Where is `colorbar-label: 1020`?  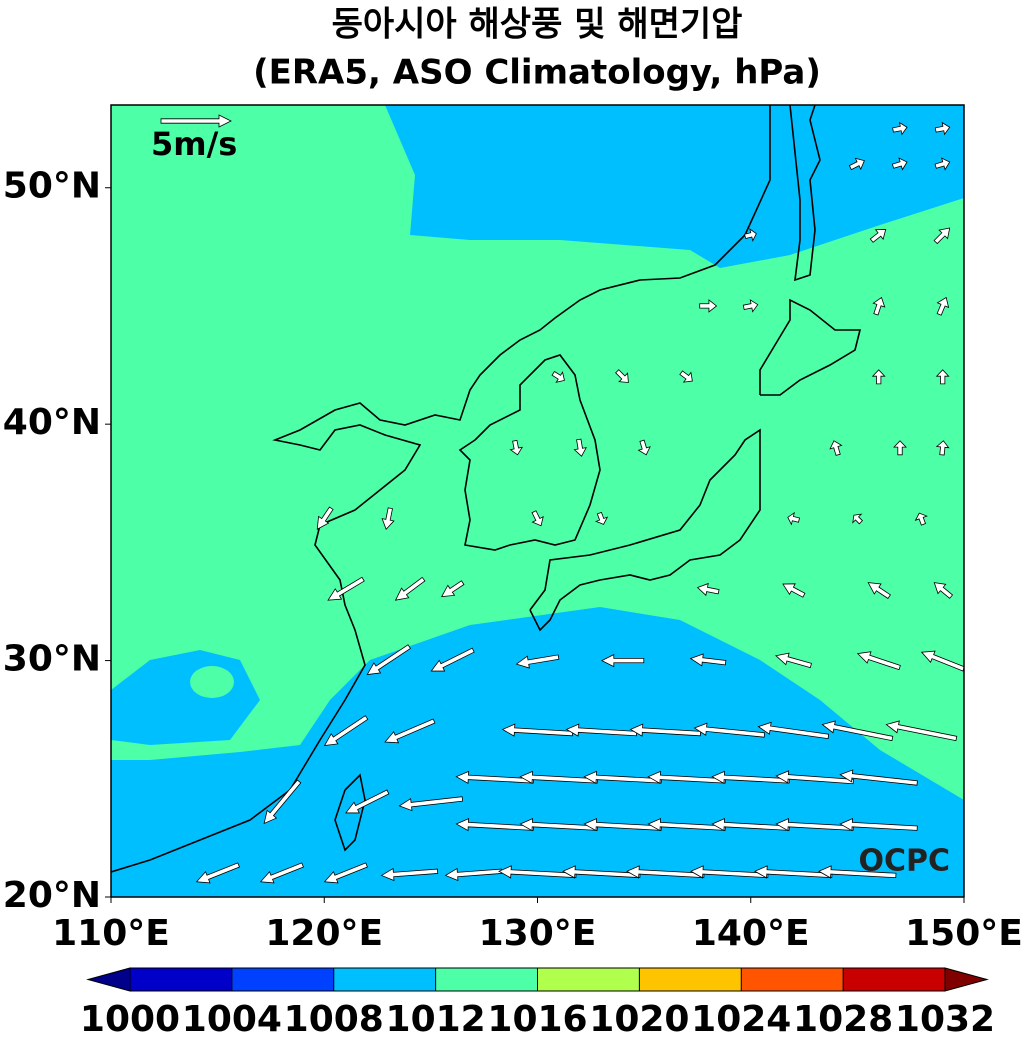 colorbar-label: 1020 is located at coordinates (639, 1019).